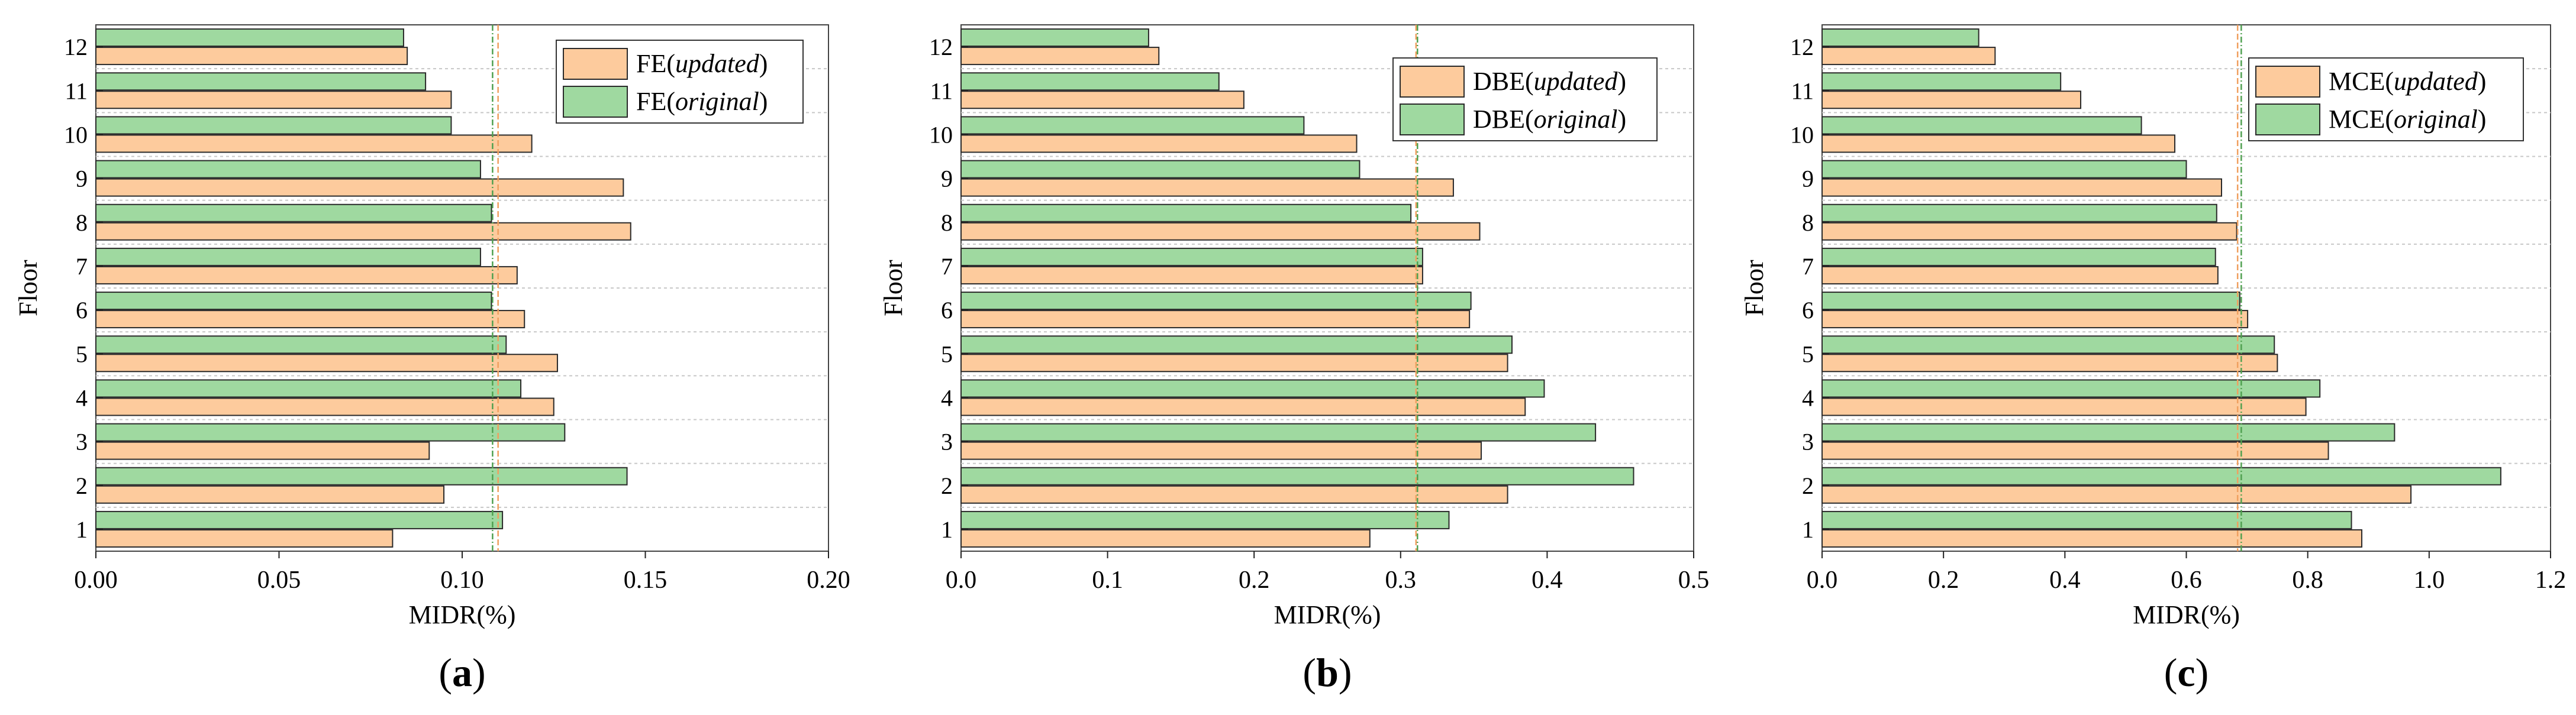 The height and width of the screenshot is (715, 2576). What do you see at coordinates (2386, 99) in the screenshot?
I see `legend: MCE(updated) MCE(original)` at bounding box center [2386, 99].